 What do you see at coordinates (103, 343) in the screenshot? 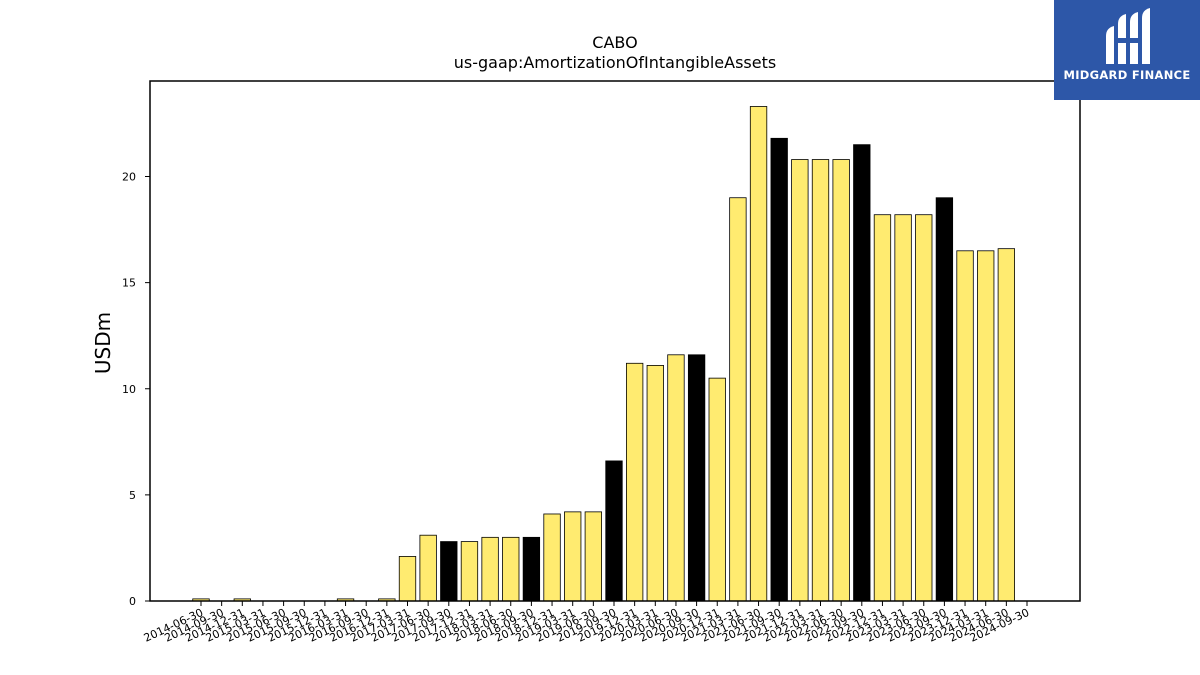
I see `y-axis-label: USDm` at bounding box center [103, 343].